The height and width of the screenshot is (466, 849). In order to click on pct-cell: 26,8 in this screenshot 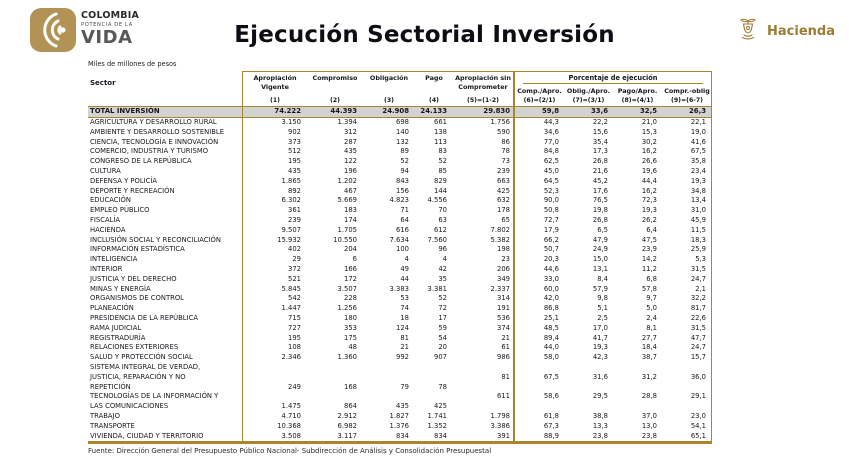, I will do `click(600, 220)`.